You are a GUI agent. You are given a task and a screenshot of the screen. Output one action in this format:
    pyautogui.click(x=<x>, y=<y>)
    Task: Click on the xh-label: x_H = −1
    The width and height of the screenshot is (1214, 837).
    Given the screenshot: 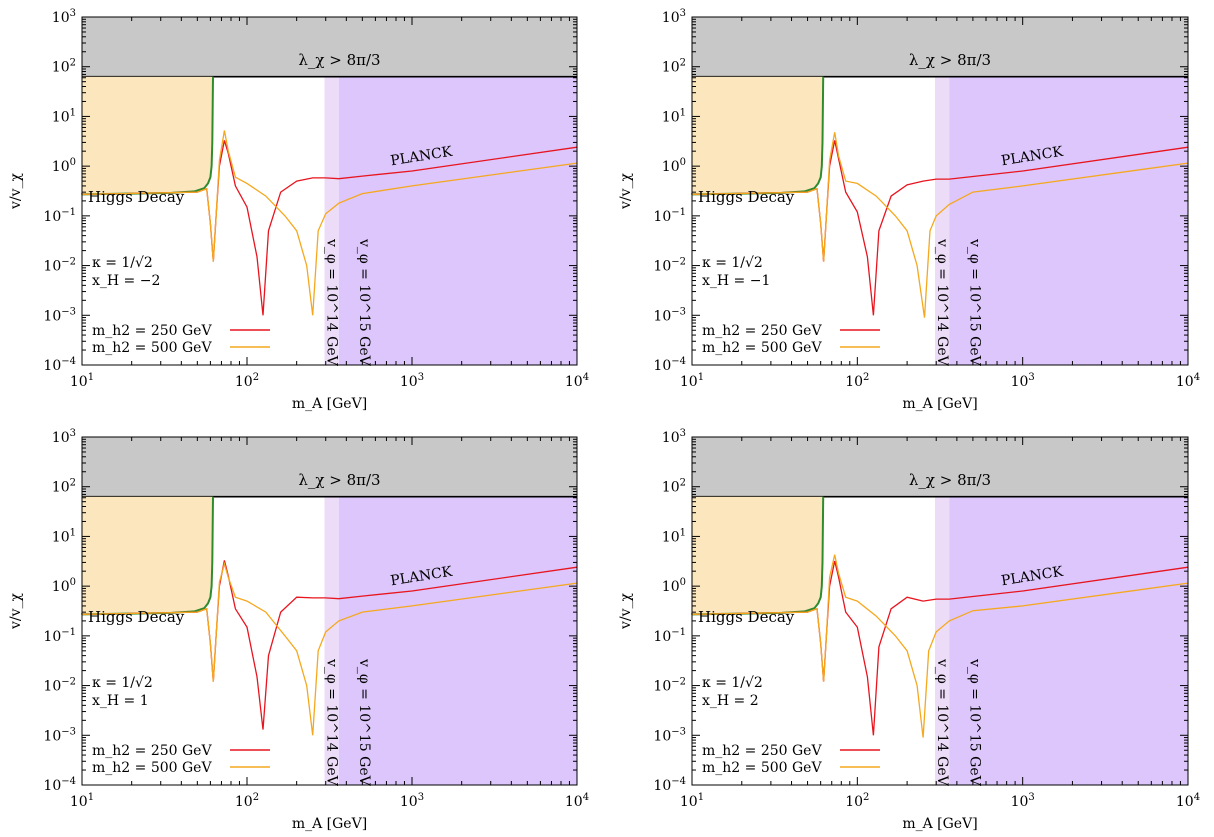 What is the action you would take?
    pyautogui.click(x=736, y=281)
    